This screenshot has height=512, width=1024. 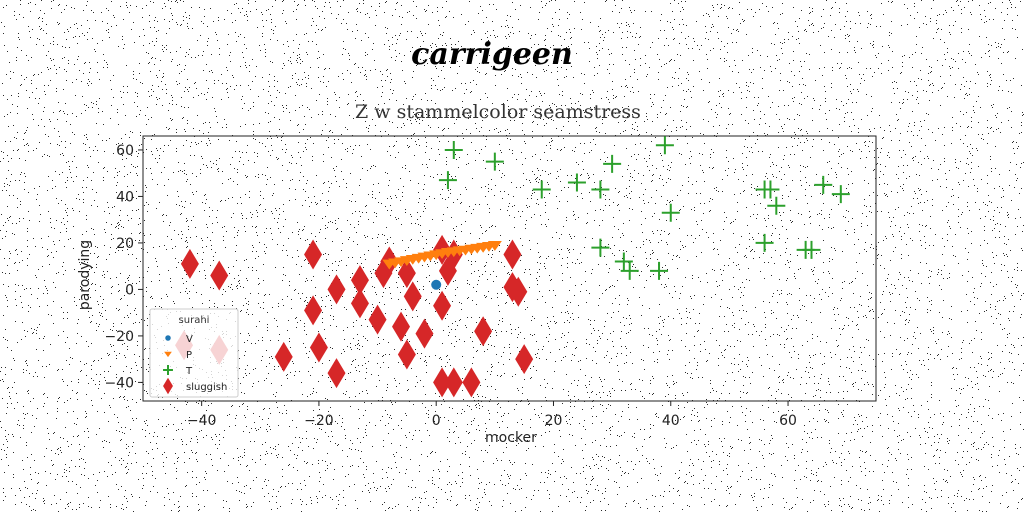 What do you see at coordinates (125, 151) in the screenshot?
I see `y-tick-label: 60` at bounding box center [125, 151].